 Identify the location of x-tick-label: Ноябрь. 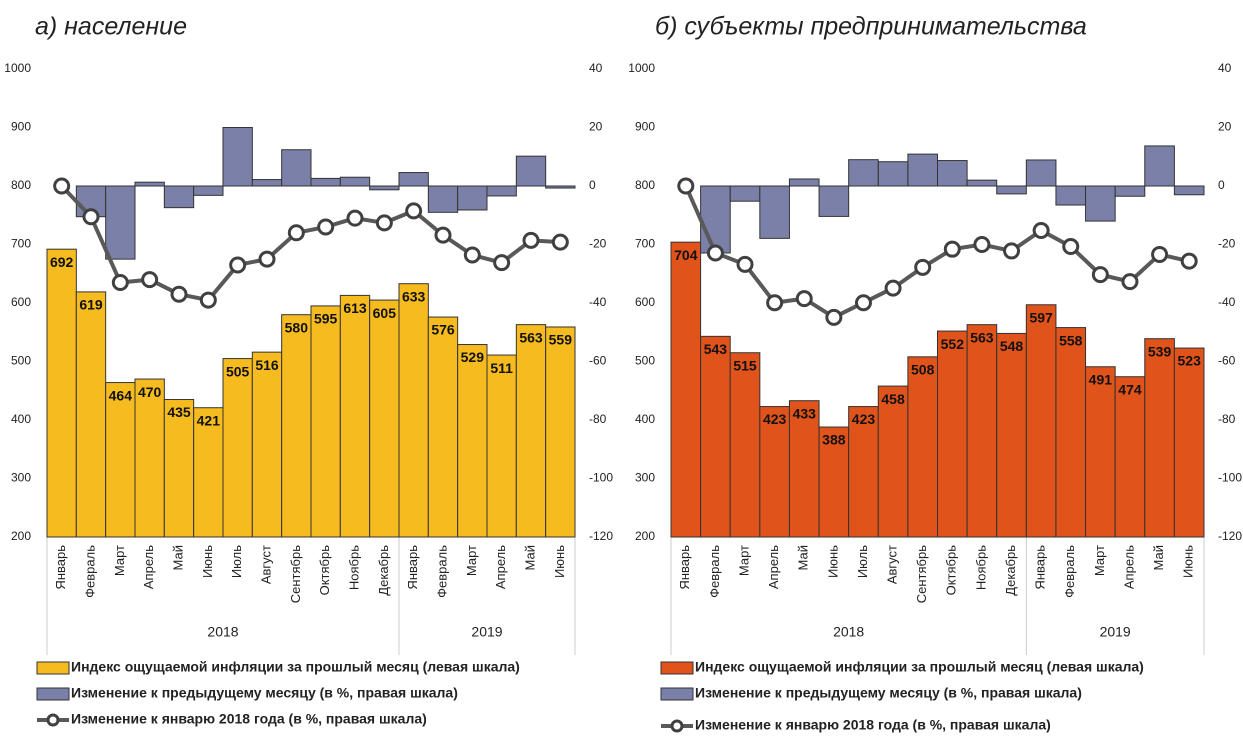
(980, 567).